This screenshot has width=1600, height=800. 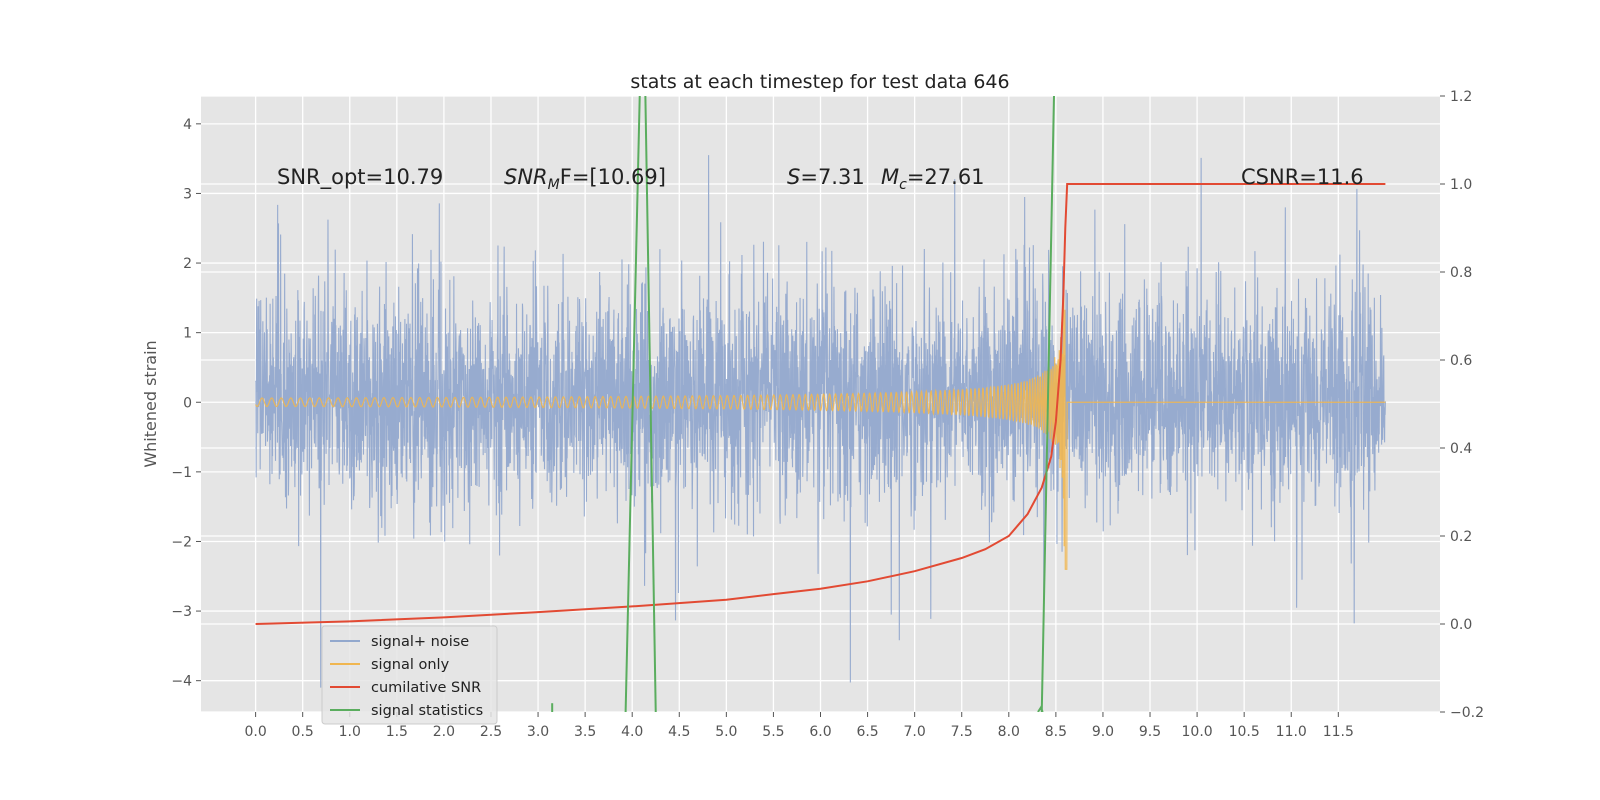 What do you see at coordinates (181, 682) in the screenshot?
I see `y-tick-label: −4` at bounding box center [181, 682].